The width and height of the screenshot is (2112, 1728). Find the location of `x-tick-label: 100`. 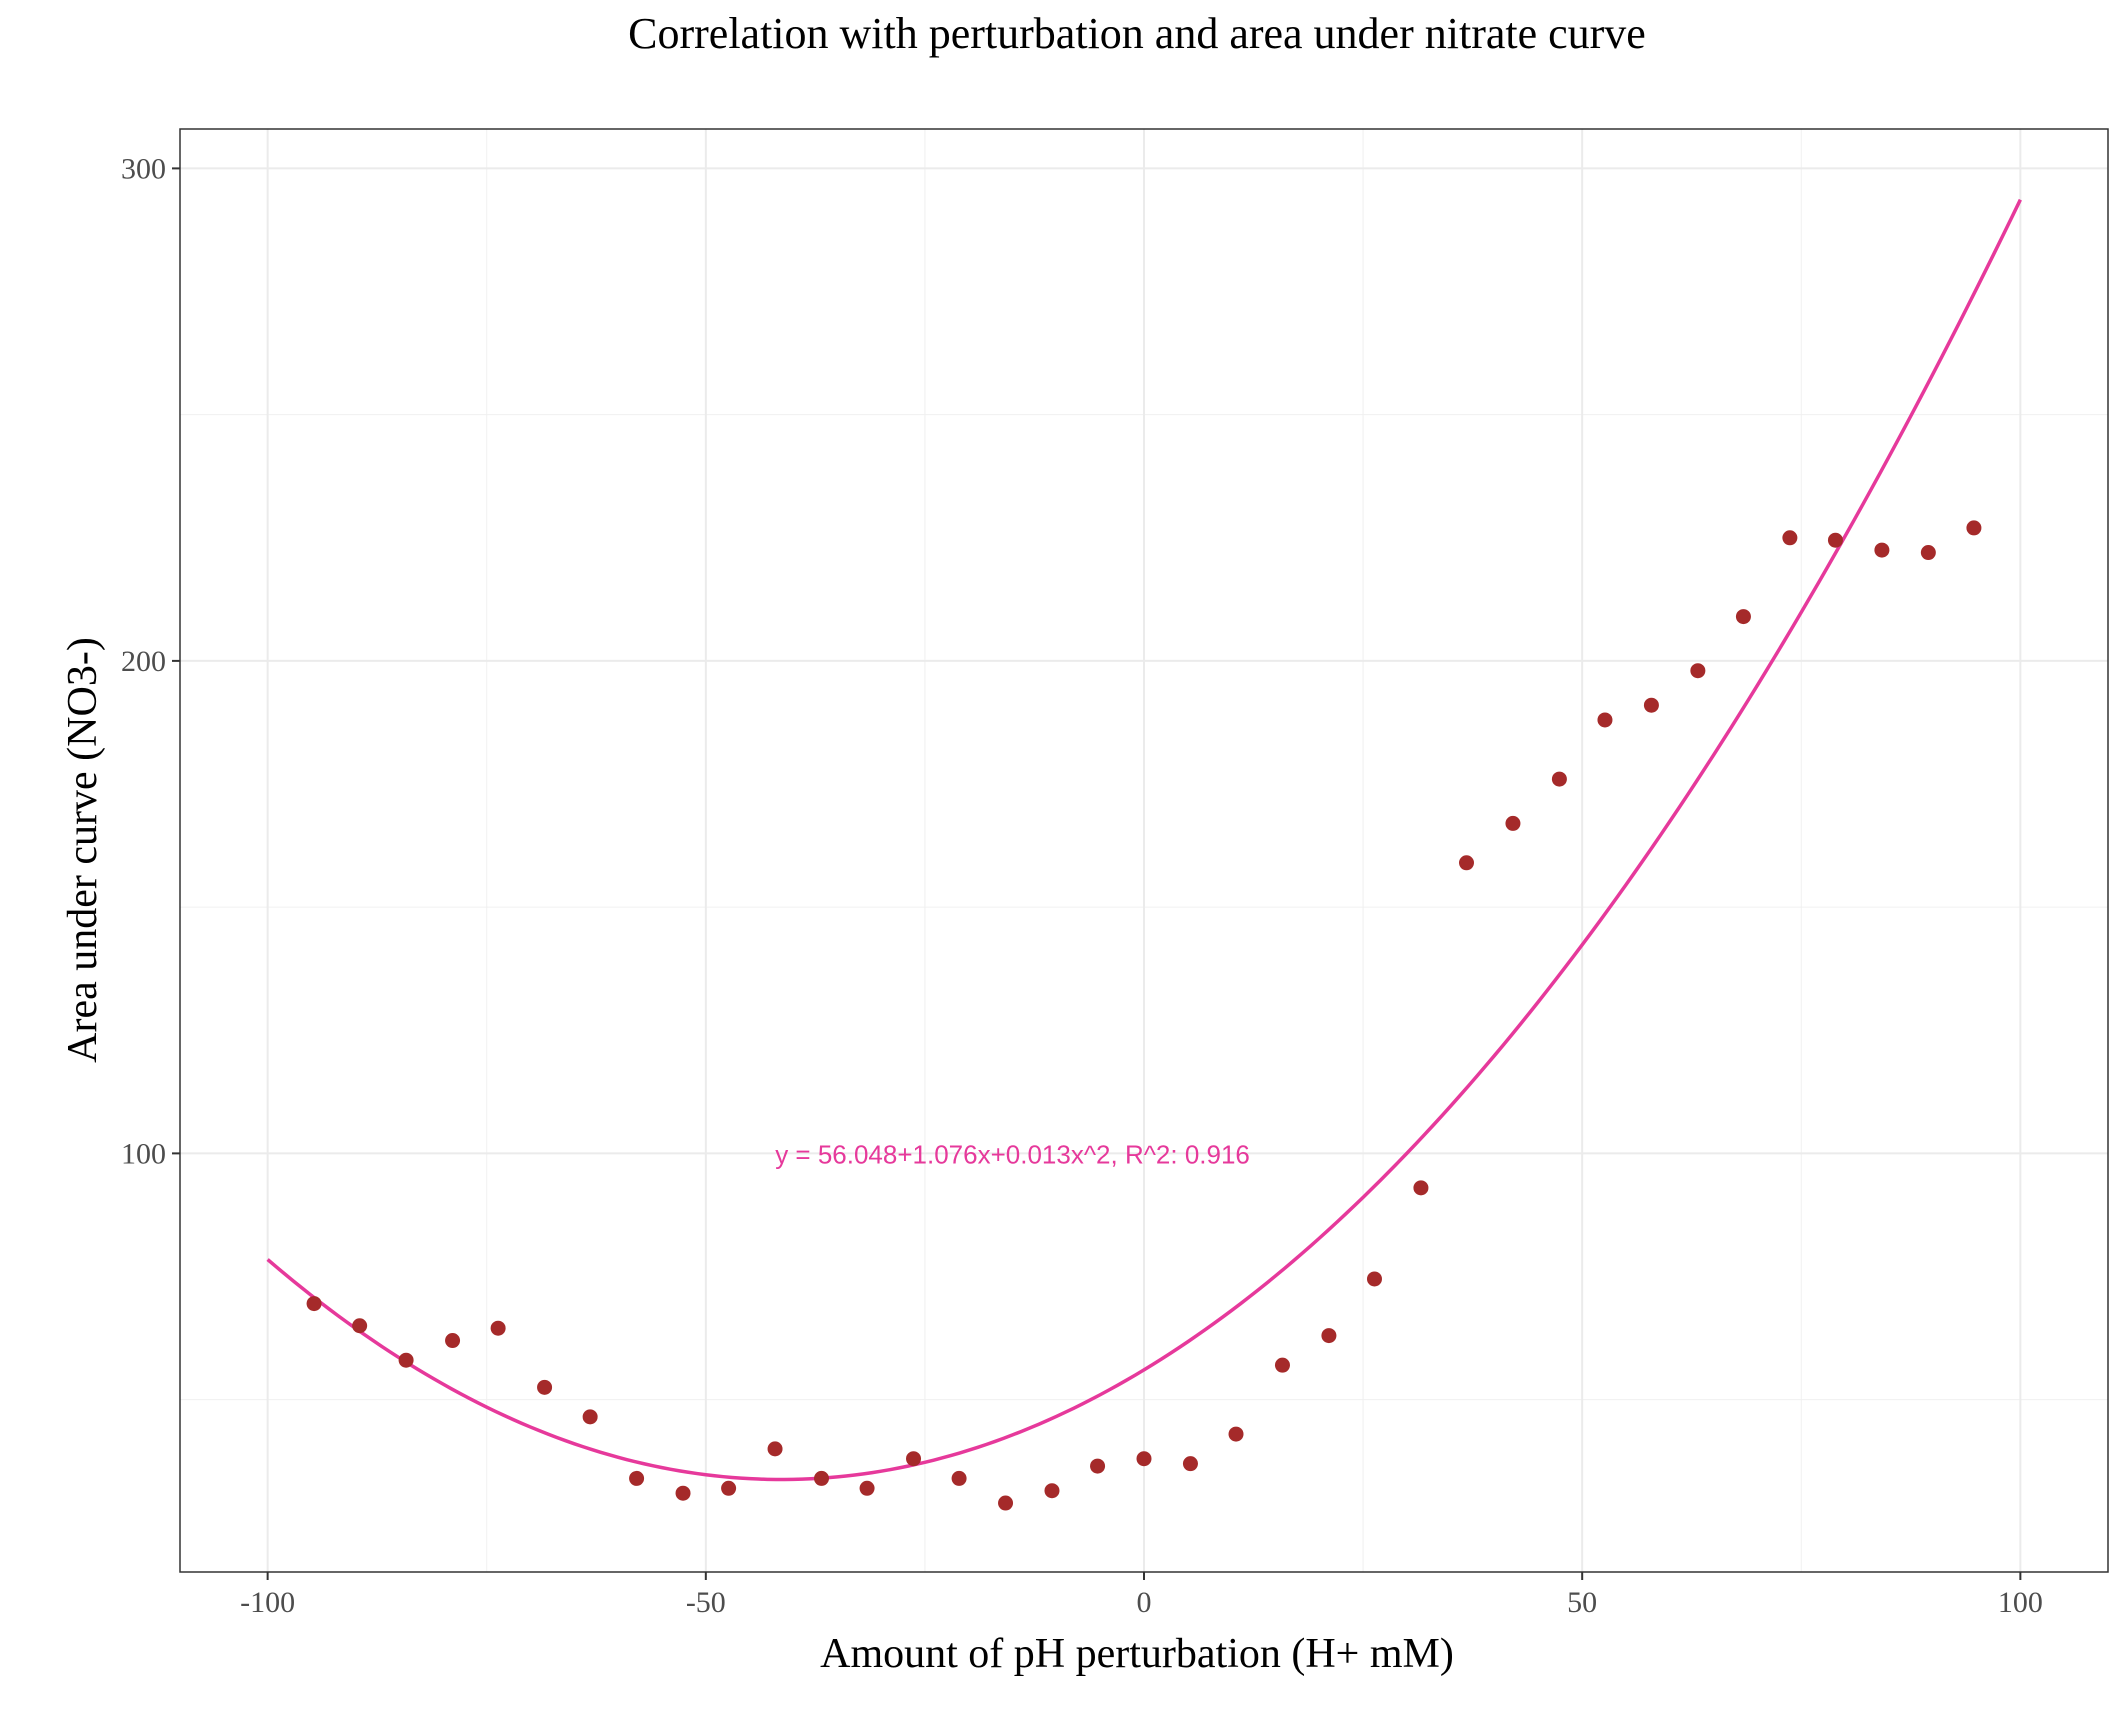

x-tick-label: 100 is located at coordinates (2020, 1602).